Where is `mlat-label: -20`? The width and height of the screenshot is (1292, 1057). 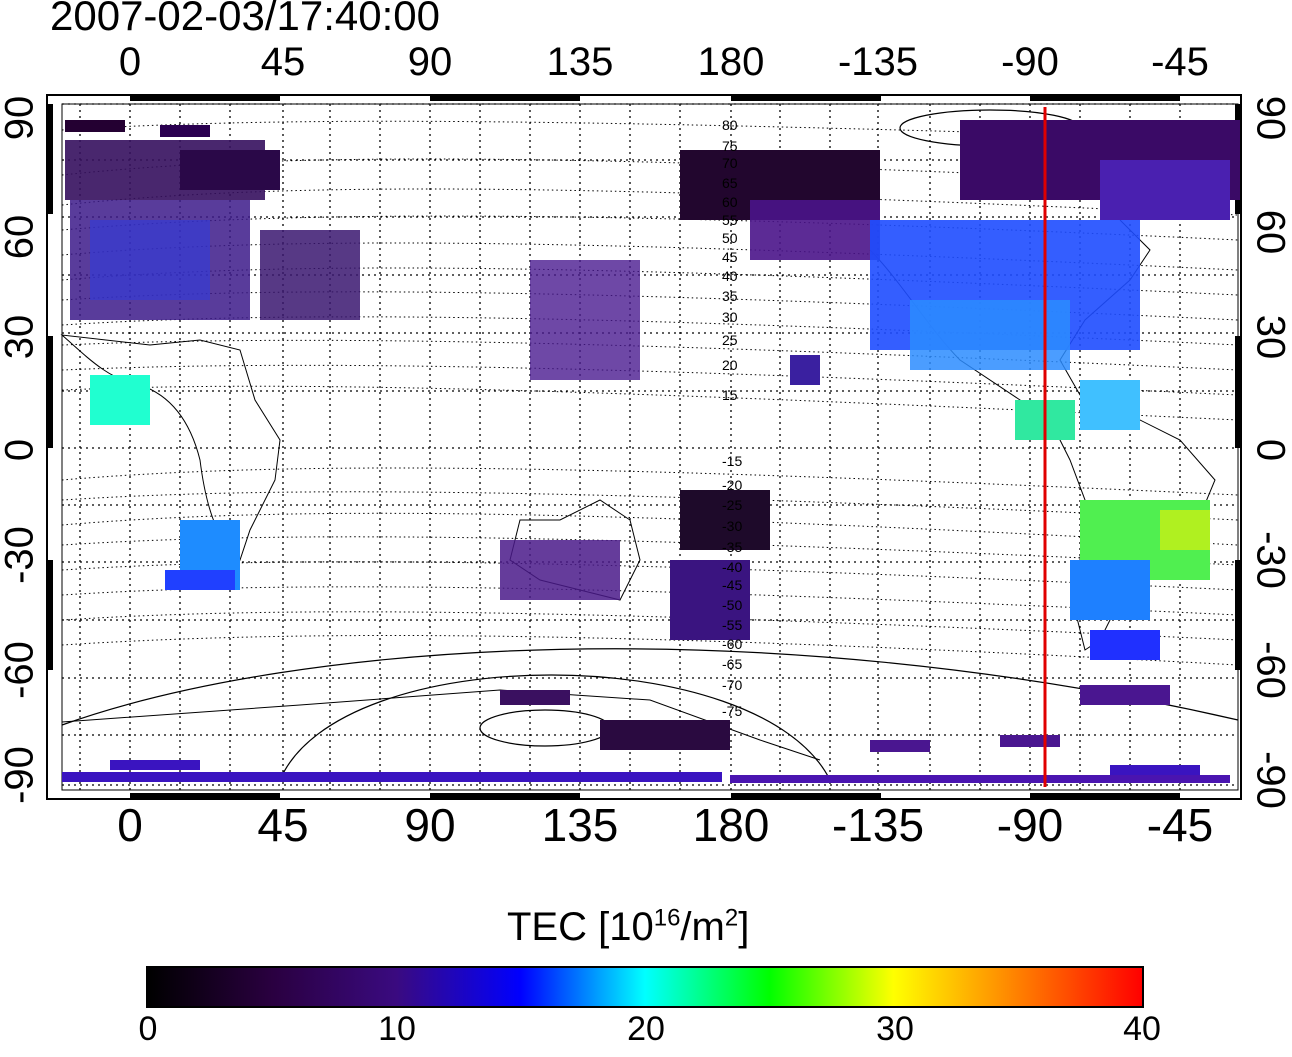
mlat-label: -20 is located at coordinates (732, 485).